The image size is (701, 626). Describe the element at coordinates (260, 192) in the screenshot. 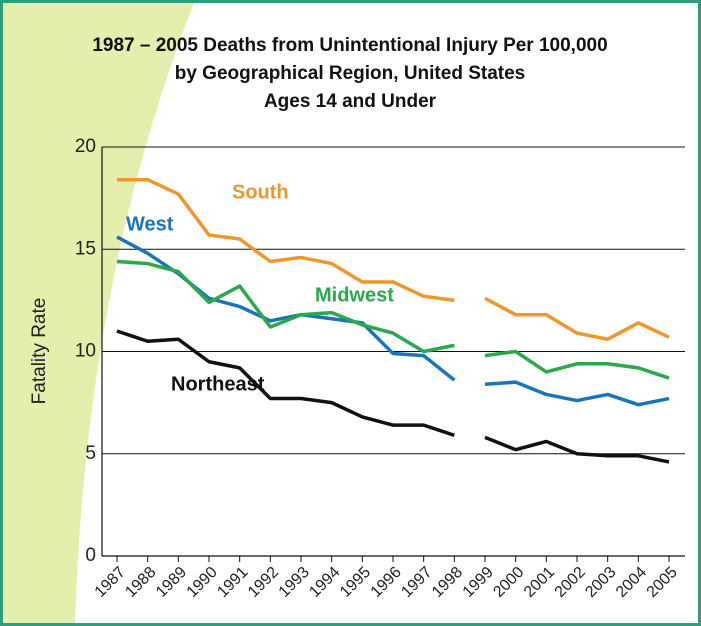

I see `series-label: South` at that location.